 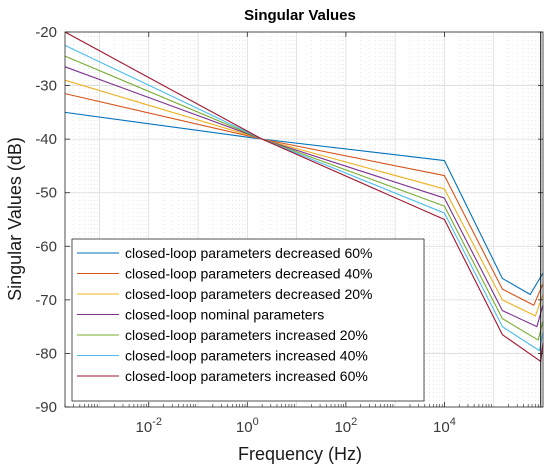 What do you see at coordinates (46, 353) in the screenshot?
I see `y-tick-label: -80` at bounding box center [46, 353].